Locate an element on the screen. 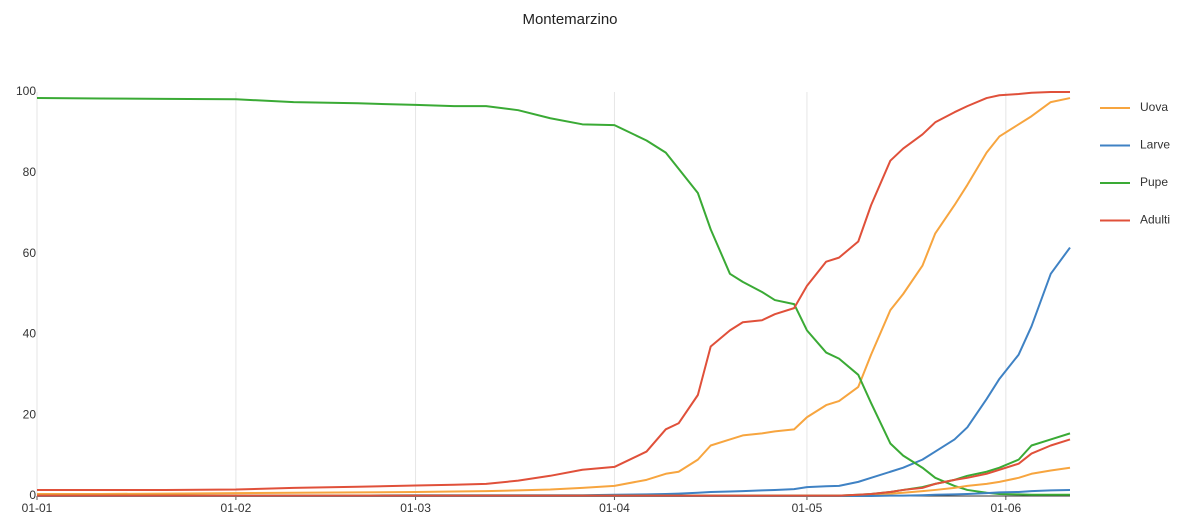  x-tick-label: 01-01 is located at coordinates (37, 508).